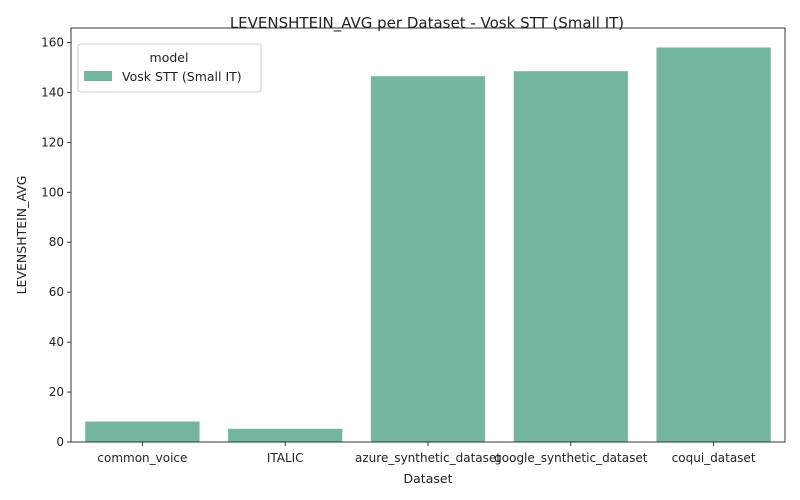  Describe the element at coordinates (21, 235) in the screenshot. I see `y-axis-label: LEVENSHTEIN_AVG` at that location.